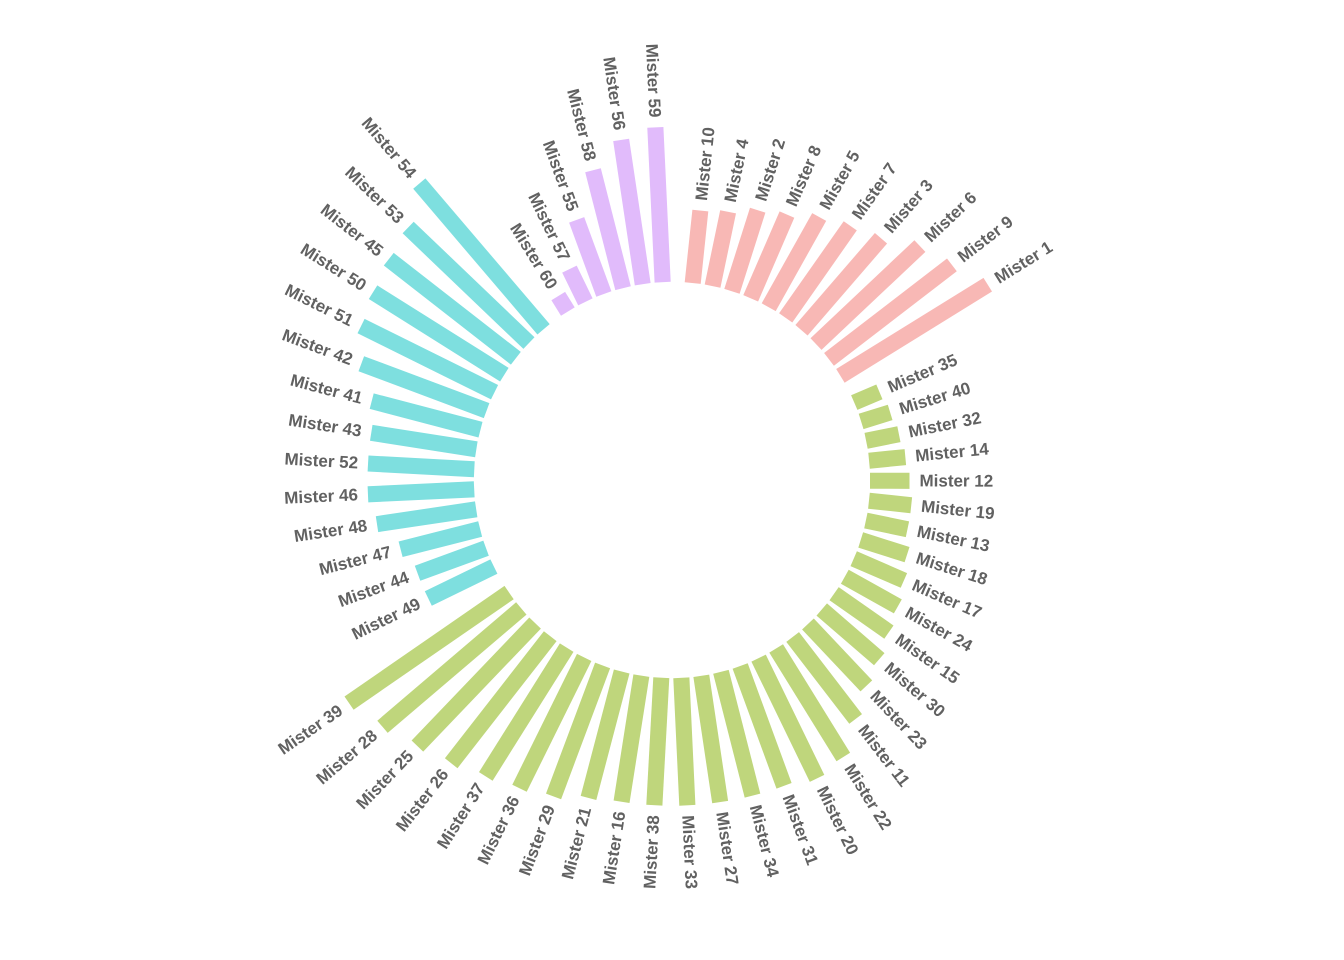 This screenshot has width=1344, height=960. I want to click on bar-label: Mister 46, so click(321, 496).